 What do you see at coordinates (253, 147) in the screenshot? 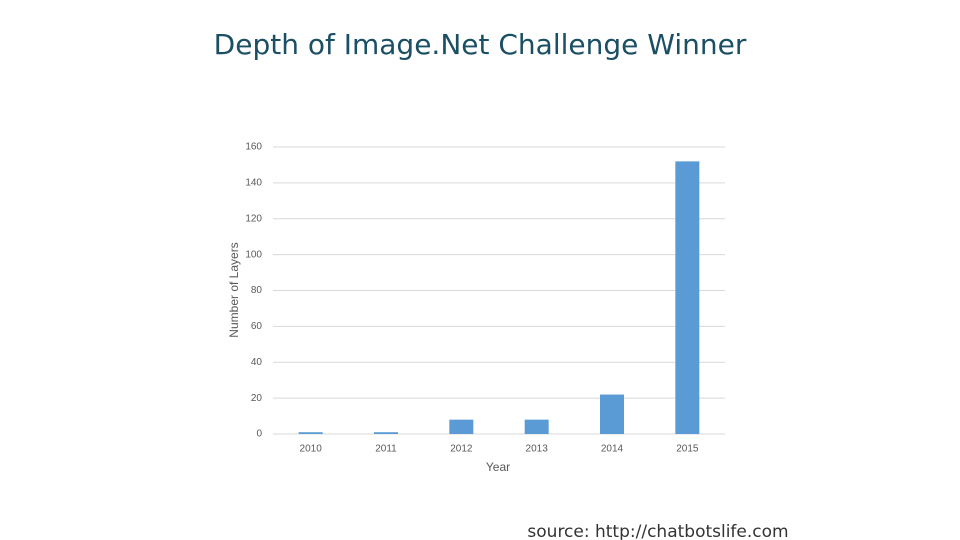
I see `y-tick-label: 160` at bounding box center [253, 147].